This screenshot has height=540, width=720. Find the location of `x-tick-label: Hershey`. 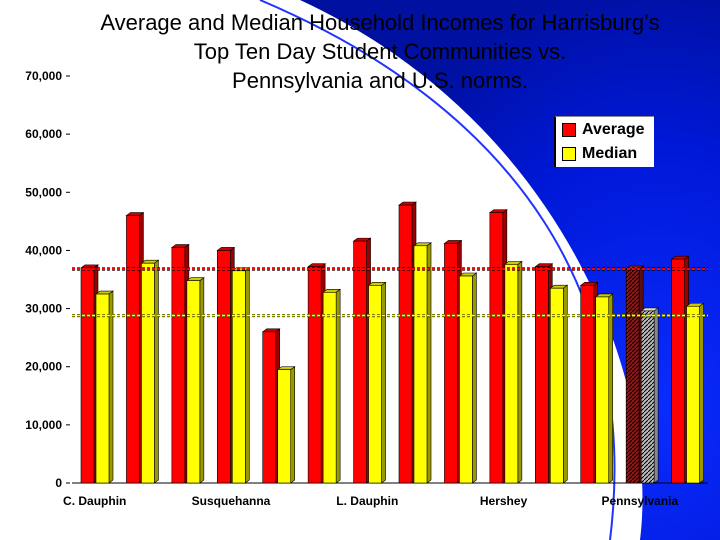

x-tick-label: Hershey is located at coordinates (504, 501).